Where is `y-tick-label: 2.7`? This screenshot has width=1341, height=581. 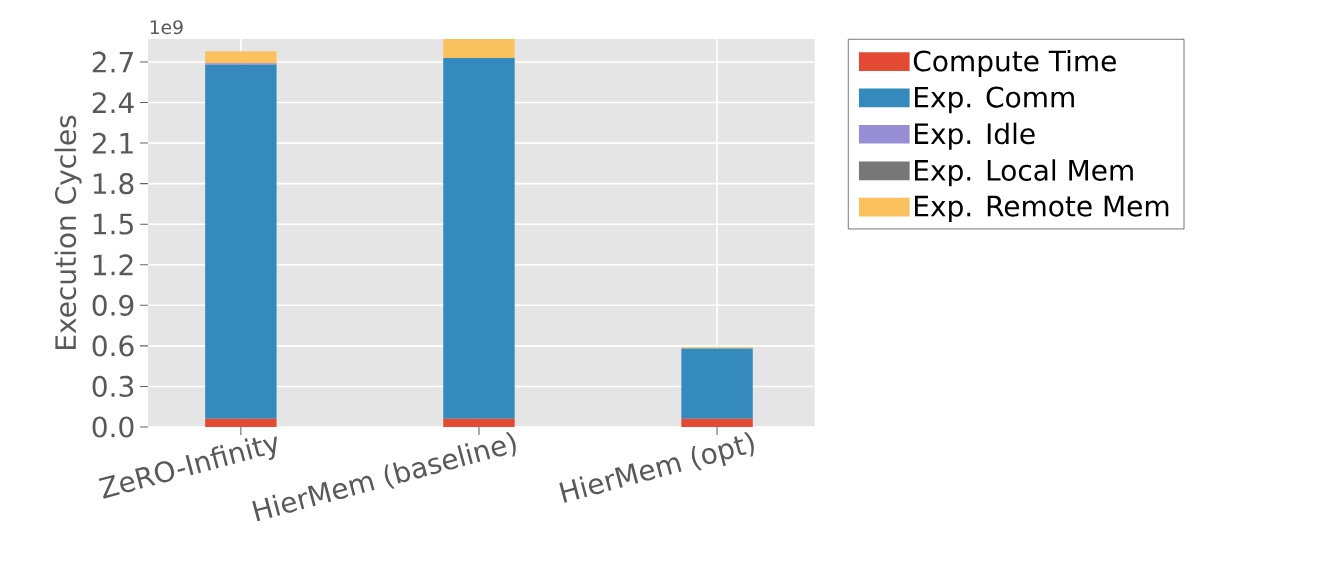 y-tick-label: 2.7 is located at coordinates (112, 62).